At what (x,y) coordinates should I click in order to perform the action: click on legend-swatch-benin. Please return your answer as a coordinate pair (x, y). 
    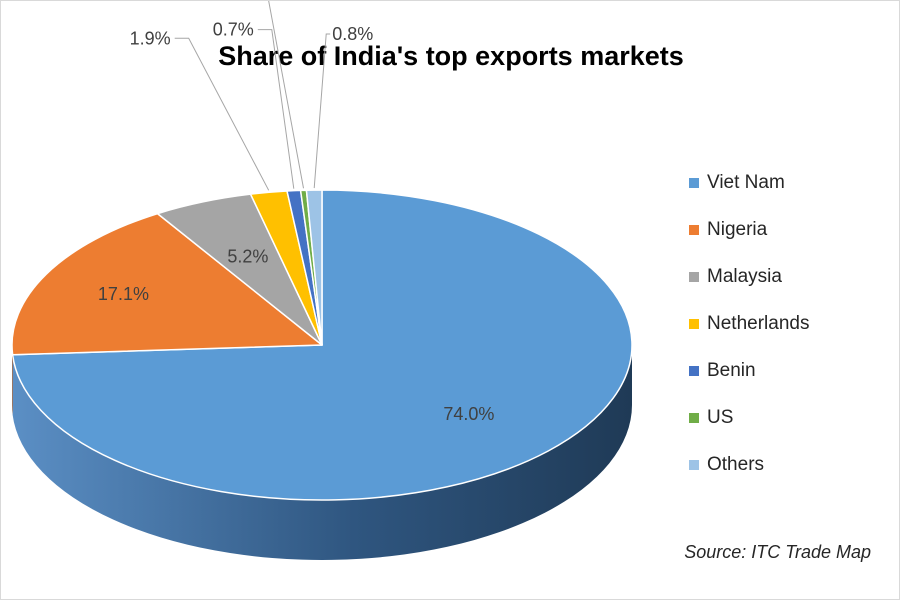
    Looking at the image, I should click on (694, 370).